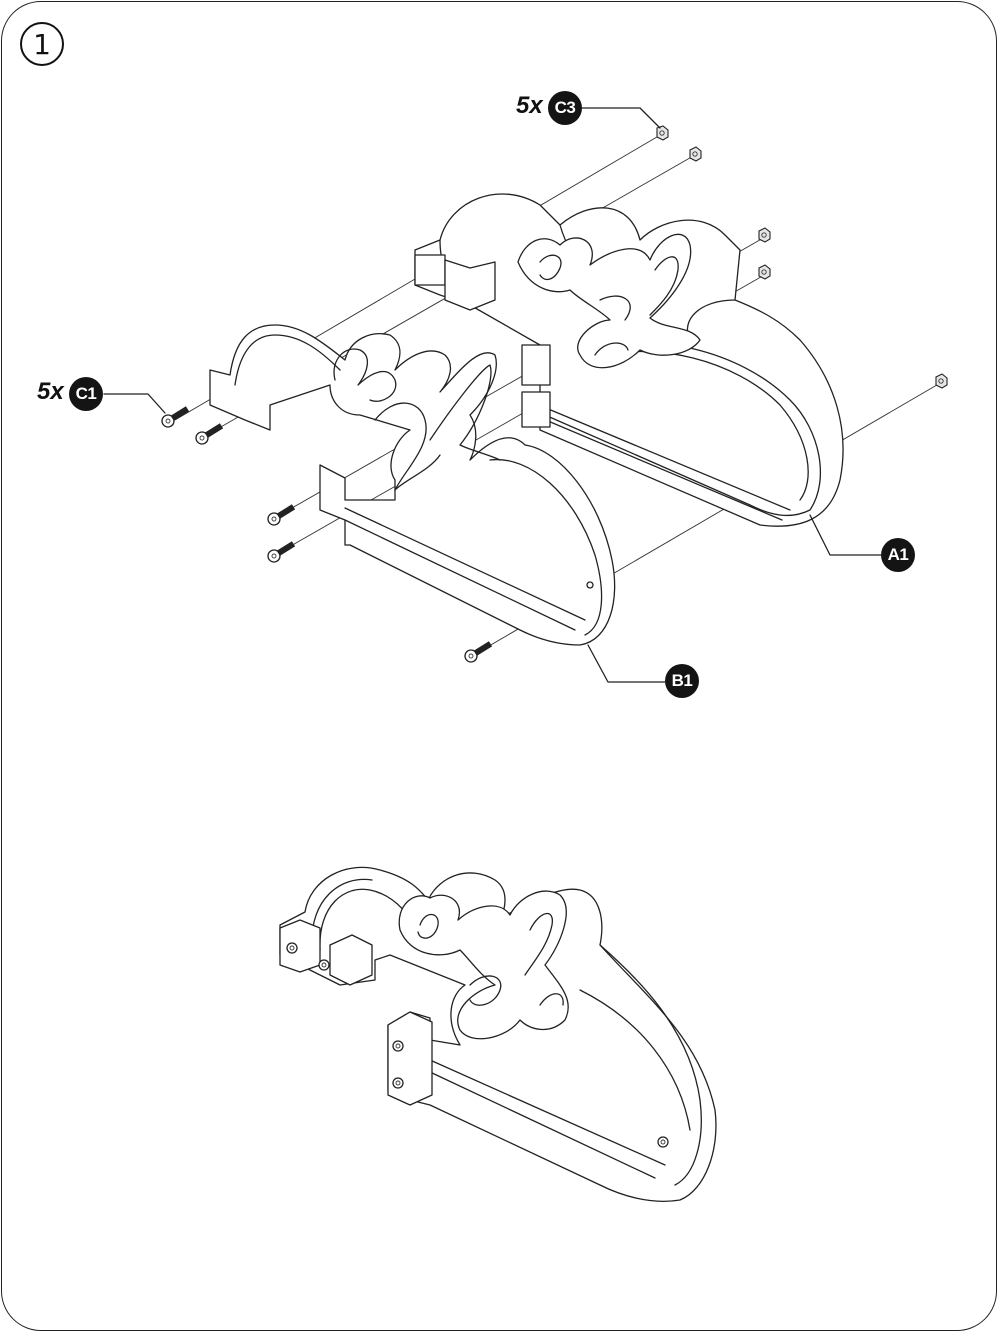  Describe the element at coordinates (86, 394) in the screenshot. I see `c1-callout-badge: C1` at that location.